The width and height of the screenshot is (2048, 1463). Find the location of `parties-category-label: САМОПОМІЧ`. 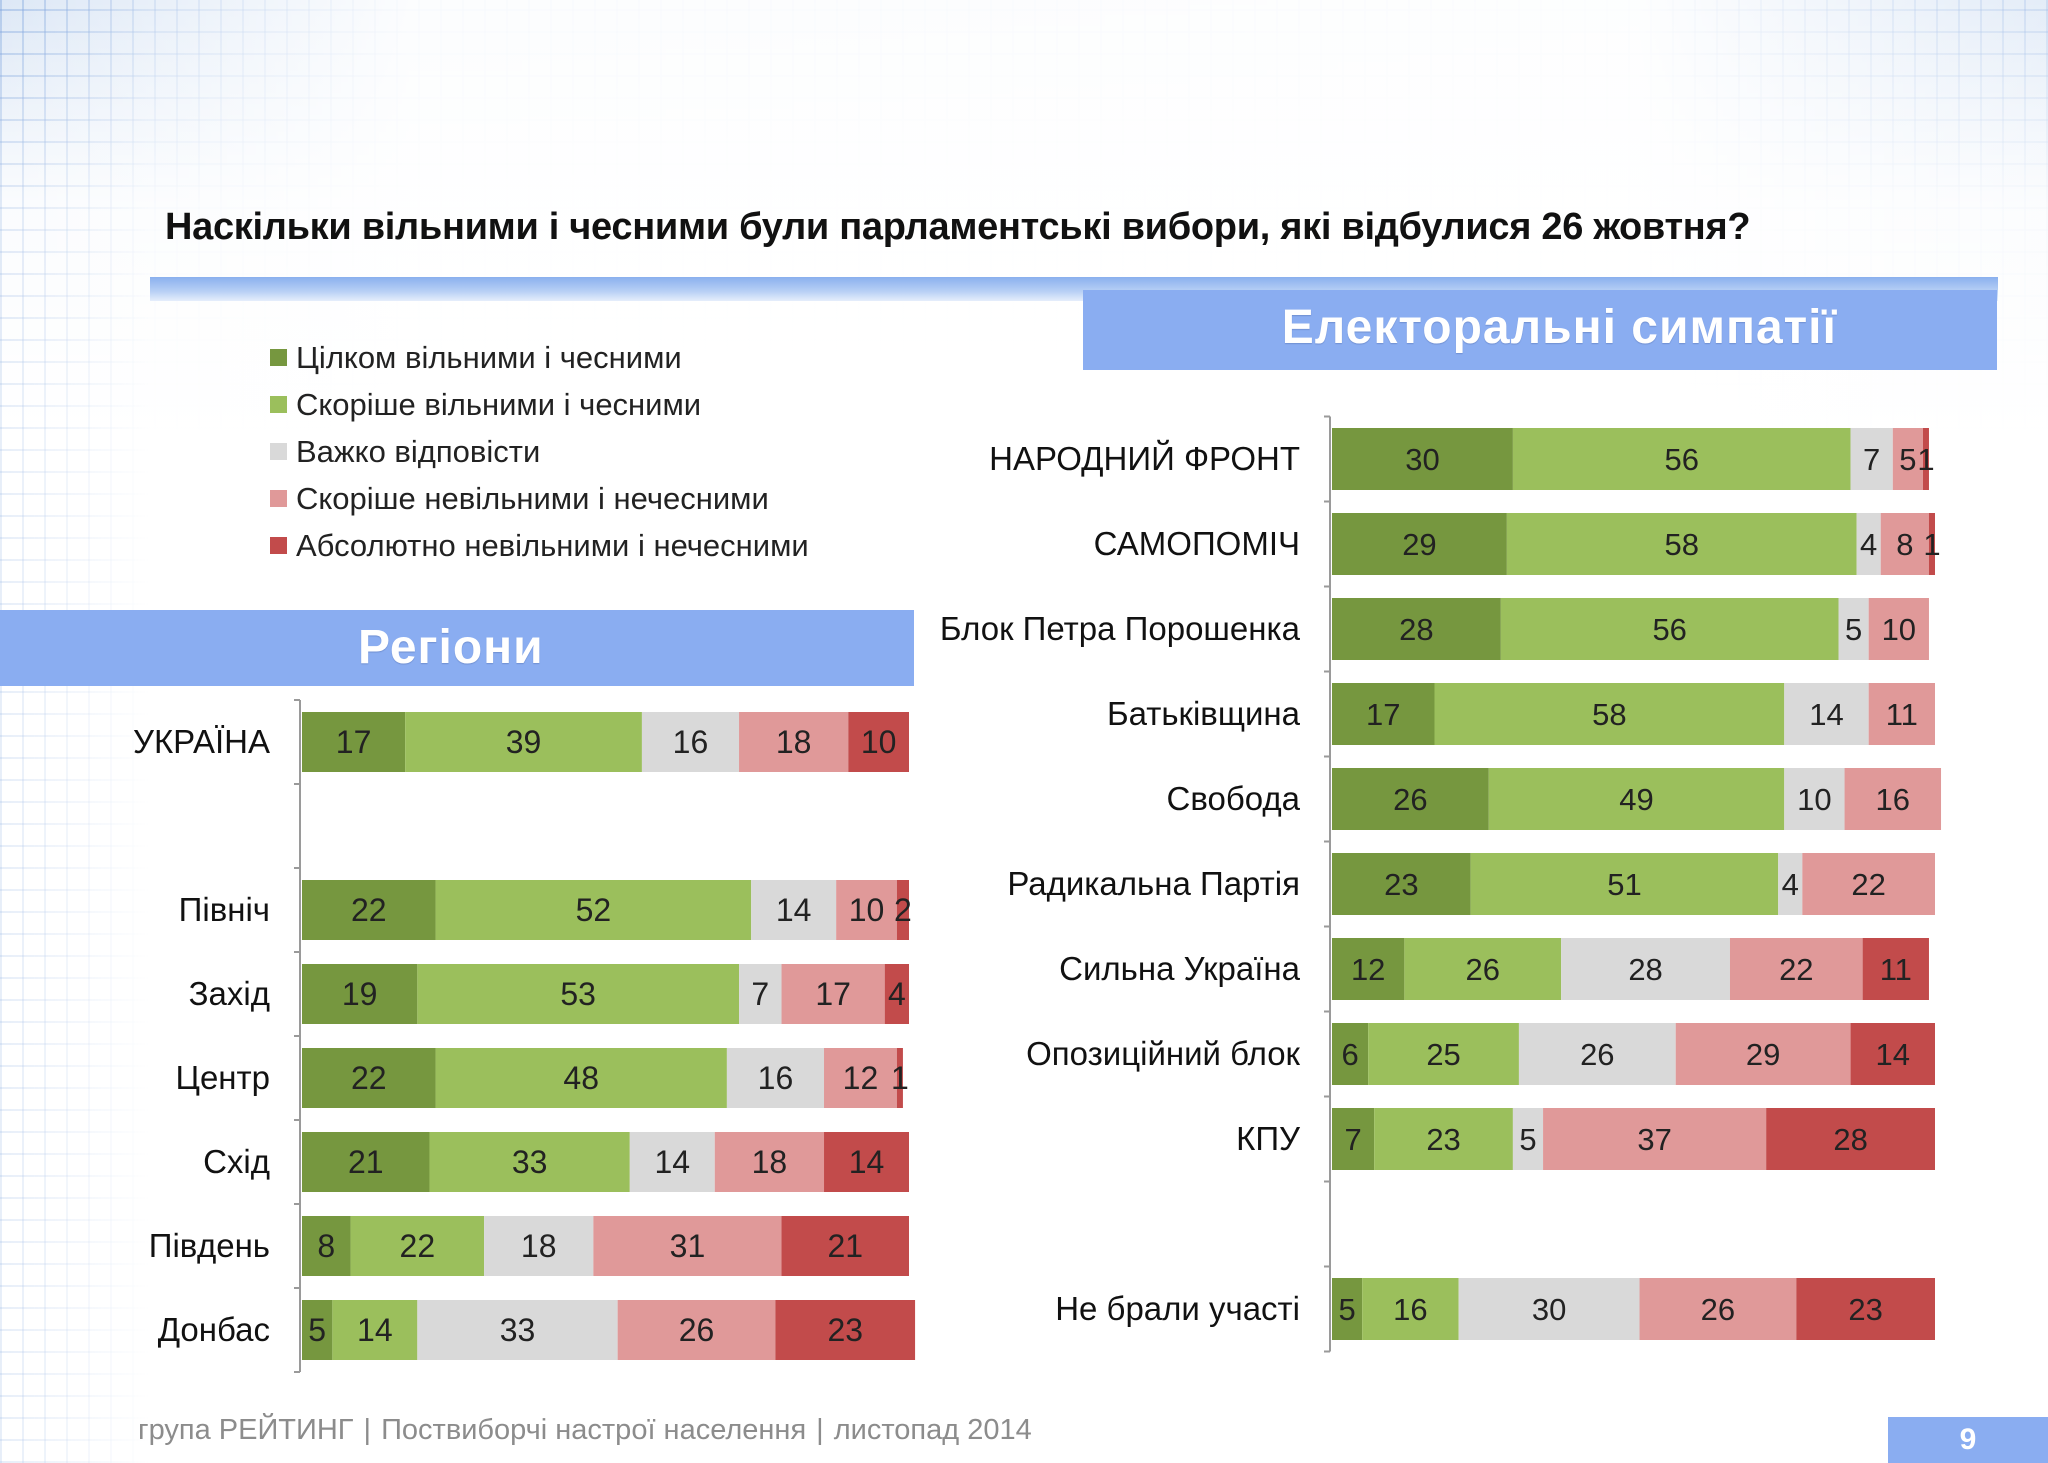

parties-category-label: САМОПОМІЧ is located at coordinates (1197, 543).